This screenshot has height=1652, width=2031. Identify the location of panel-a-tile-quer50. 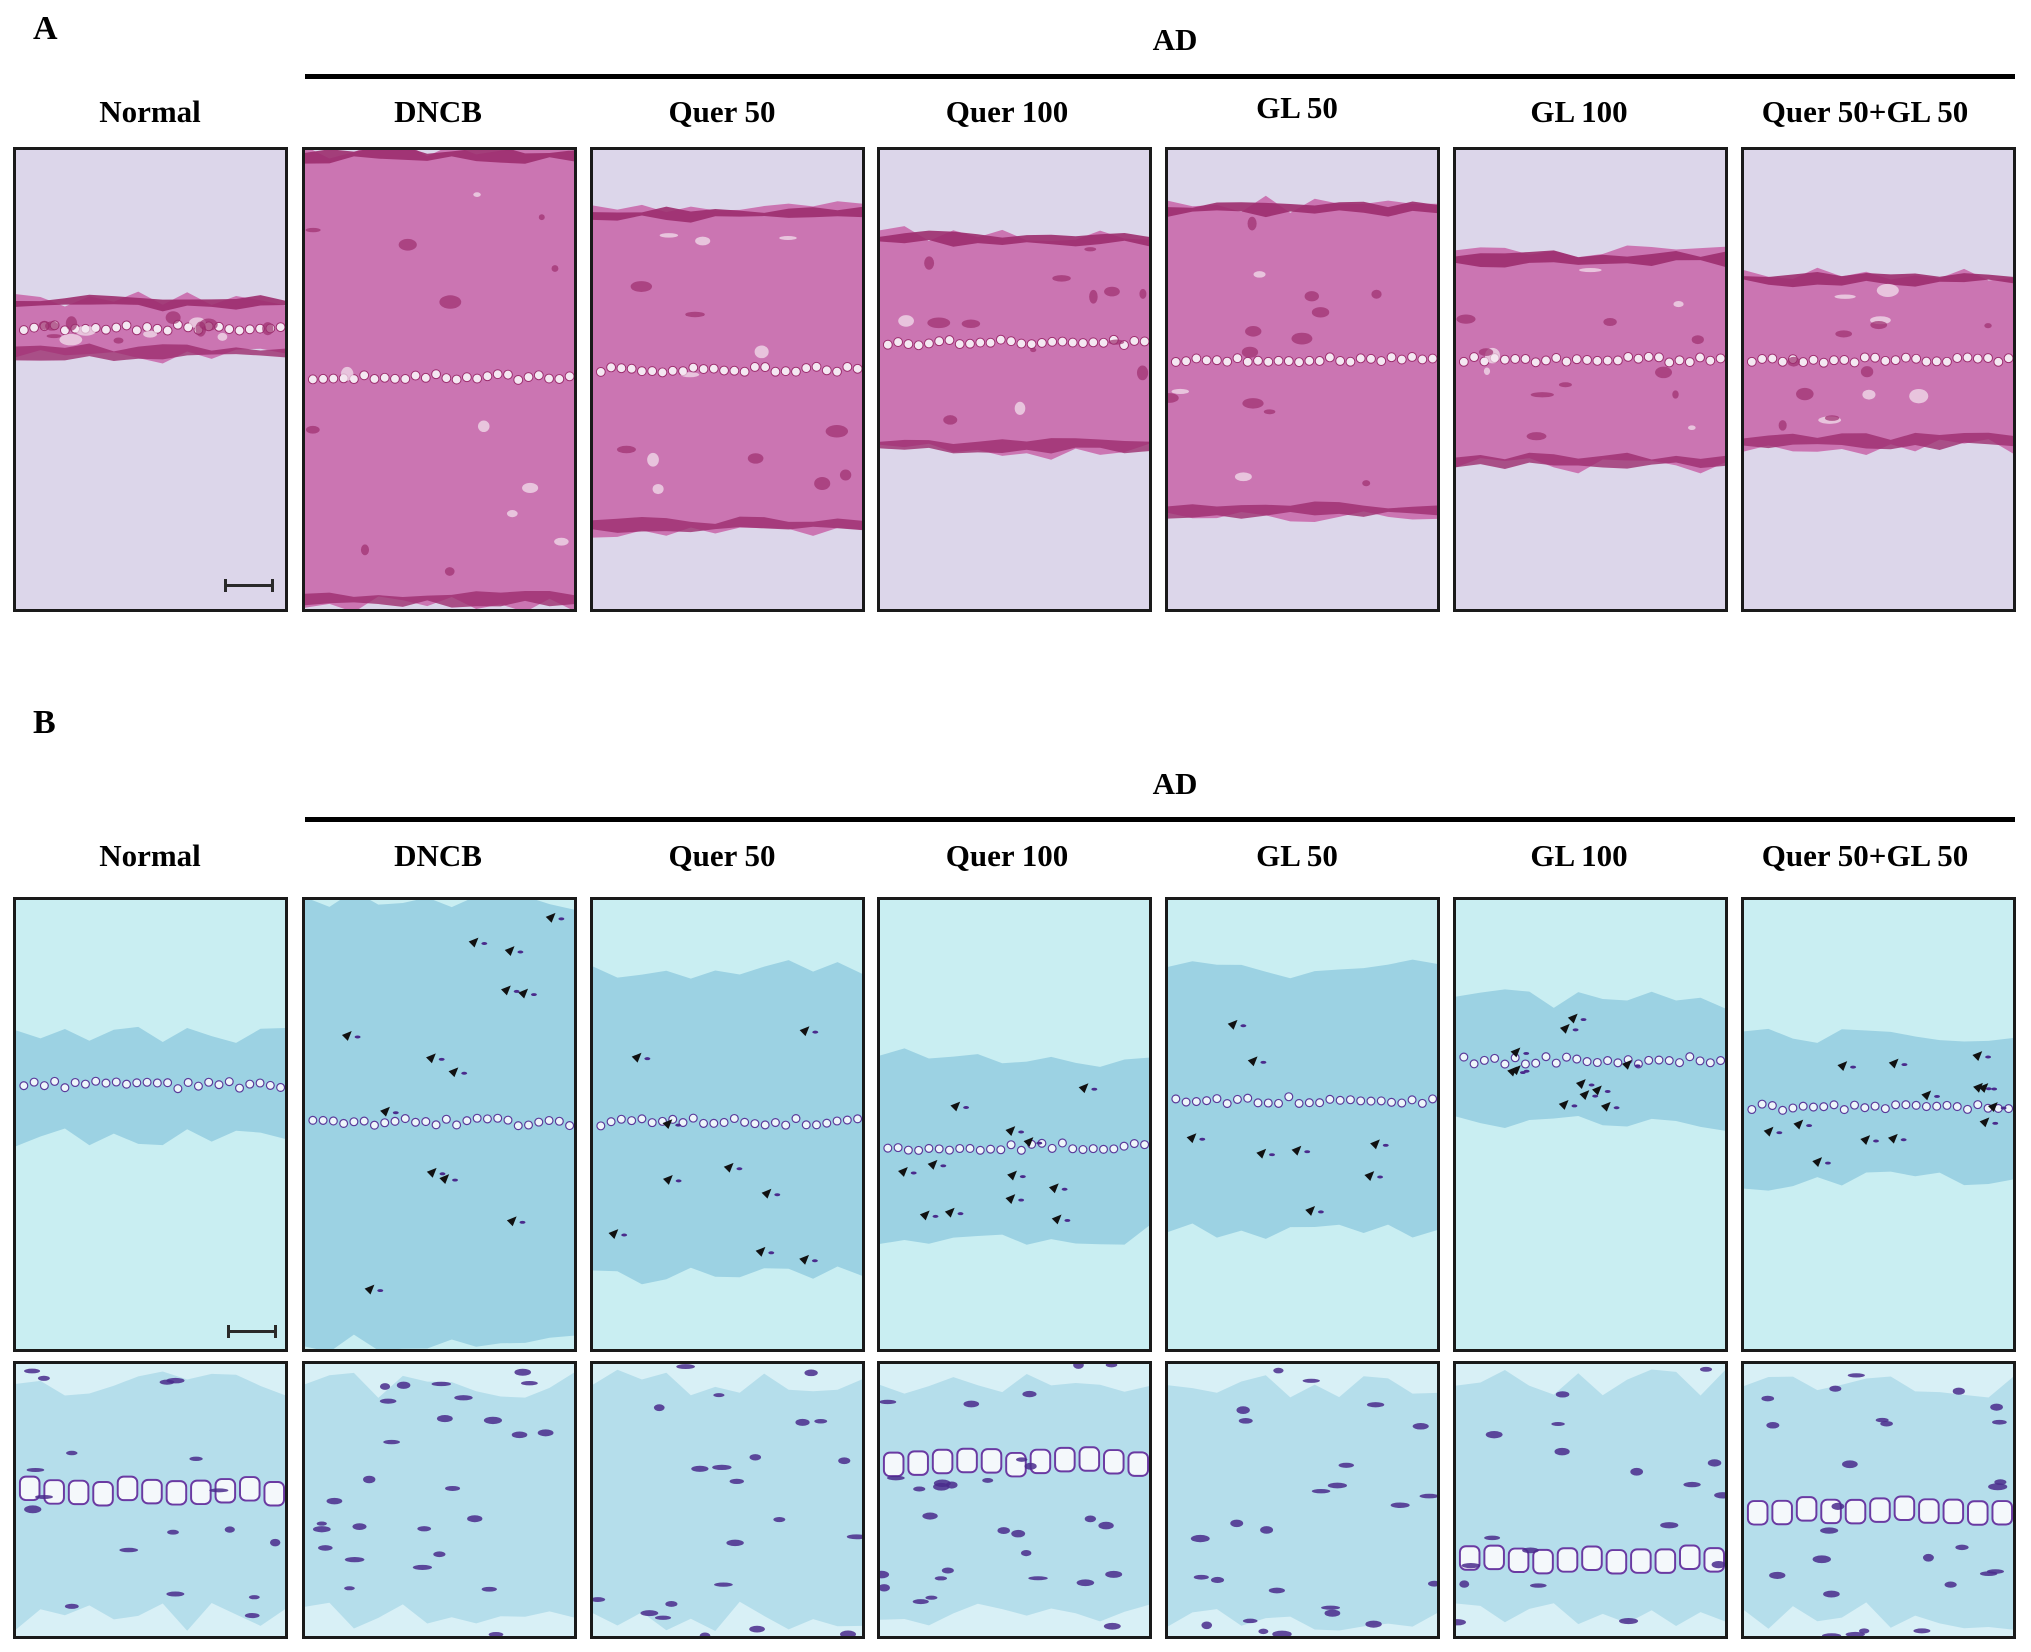
(727, 379).